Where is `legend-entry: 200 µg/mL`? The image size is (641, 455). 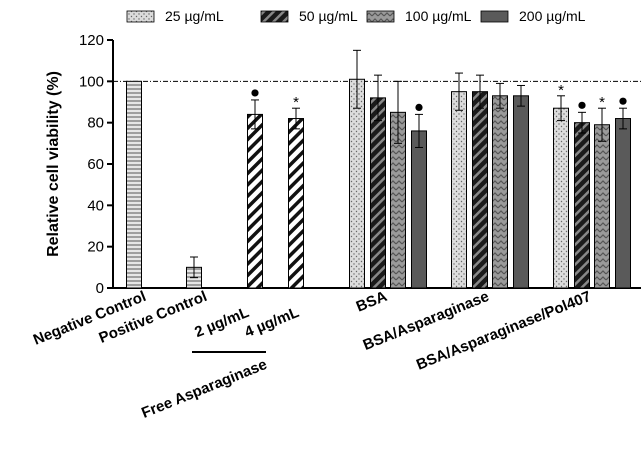
legend-entry: 200 µg/mL is located at coordinates (533, 16).